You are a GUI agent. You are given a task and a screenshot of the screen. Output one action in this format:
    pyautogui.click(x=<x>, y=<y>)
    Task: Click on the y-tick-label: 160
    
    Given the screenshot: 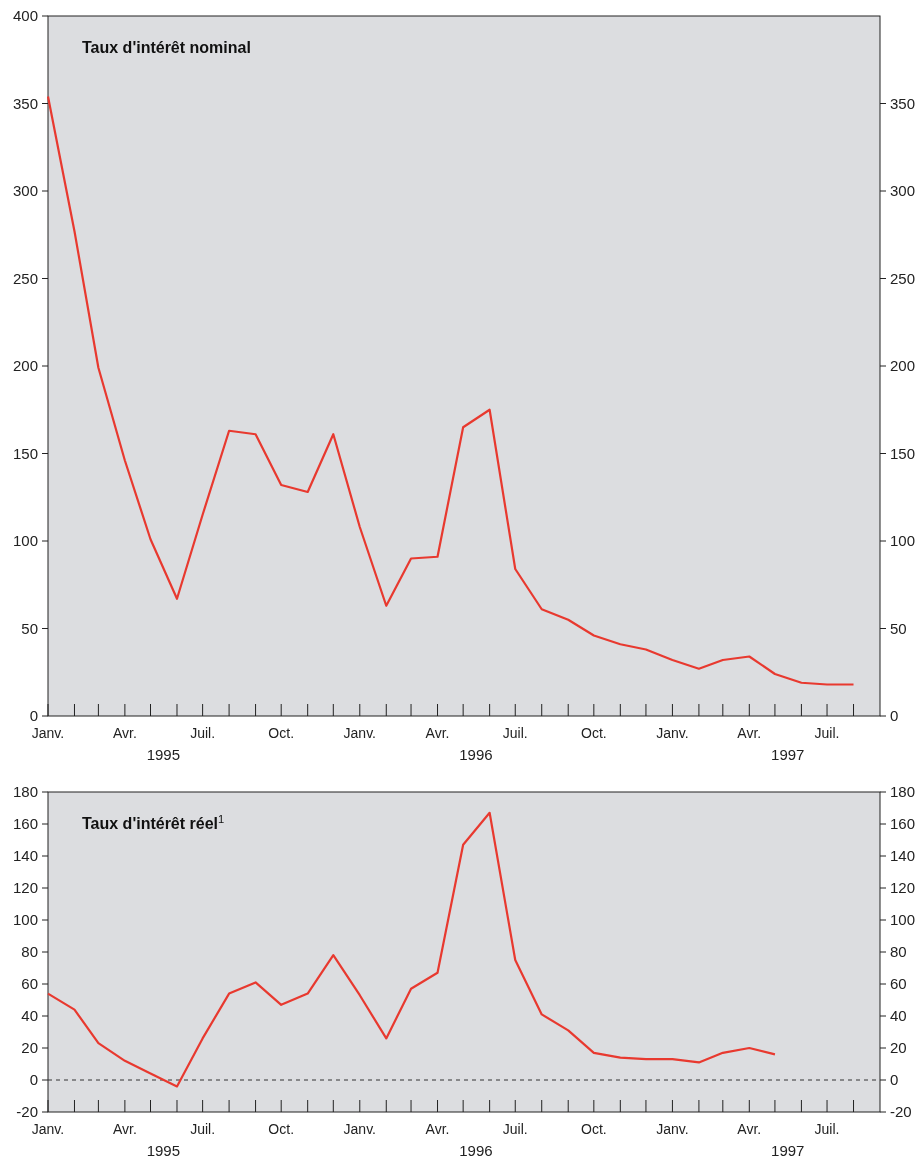 What is the action you would take?
    pyautogui.click(x=25, y=824)
    